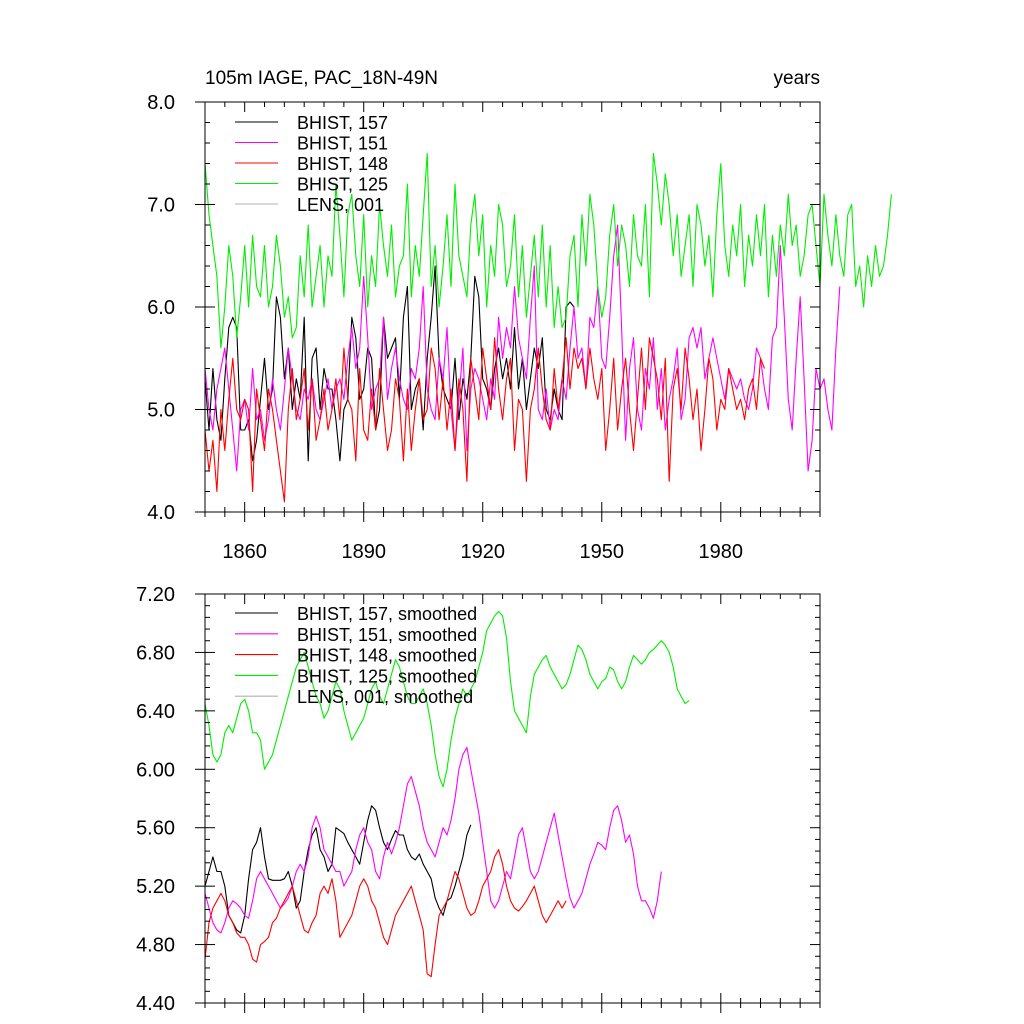 This screenshot has width=1024, height=1024. I want to click on y-tick-label: 7.0, so click(161, 206).